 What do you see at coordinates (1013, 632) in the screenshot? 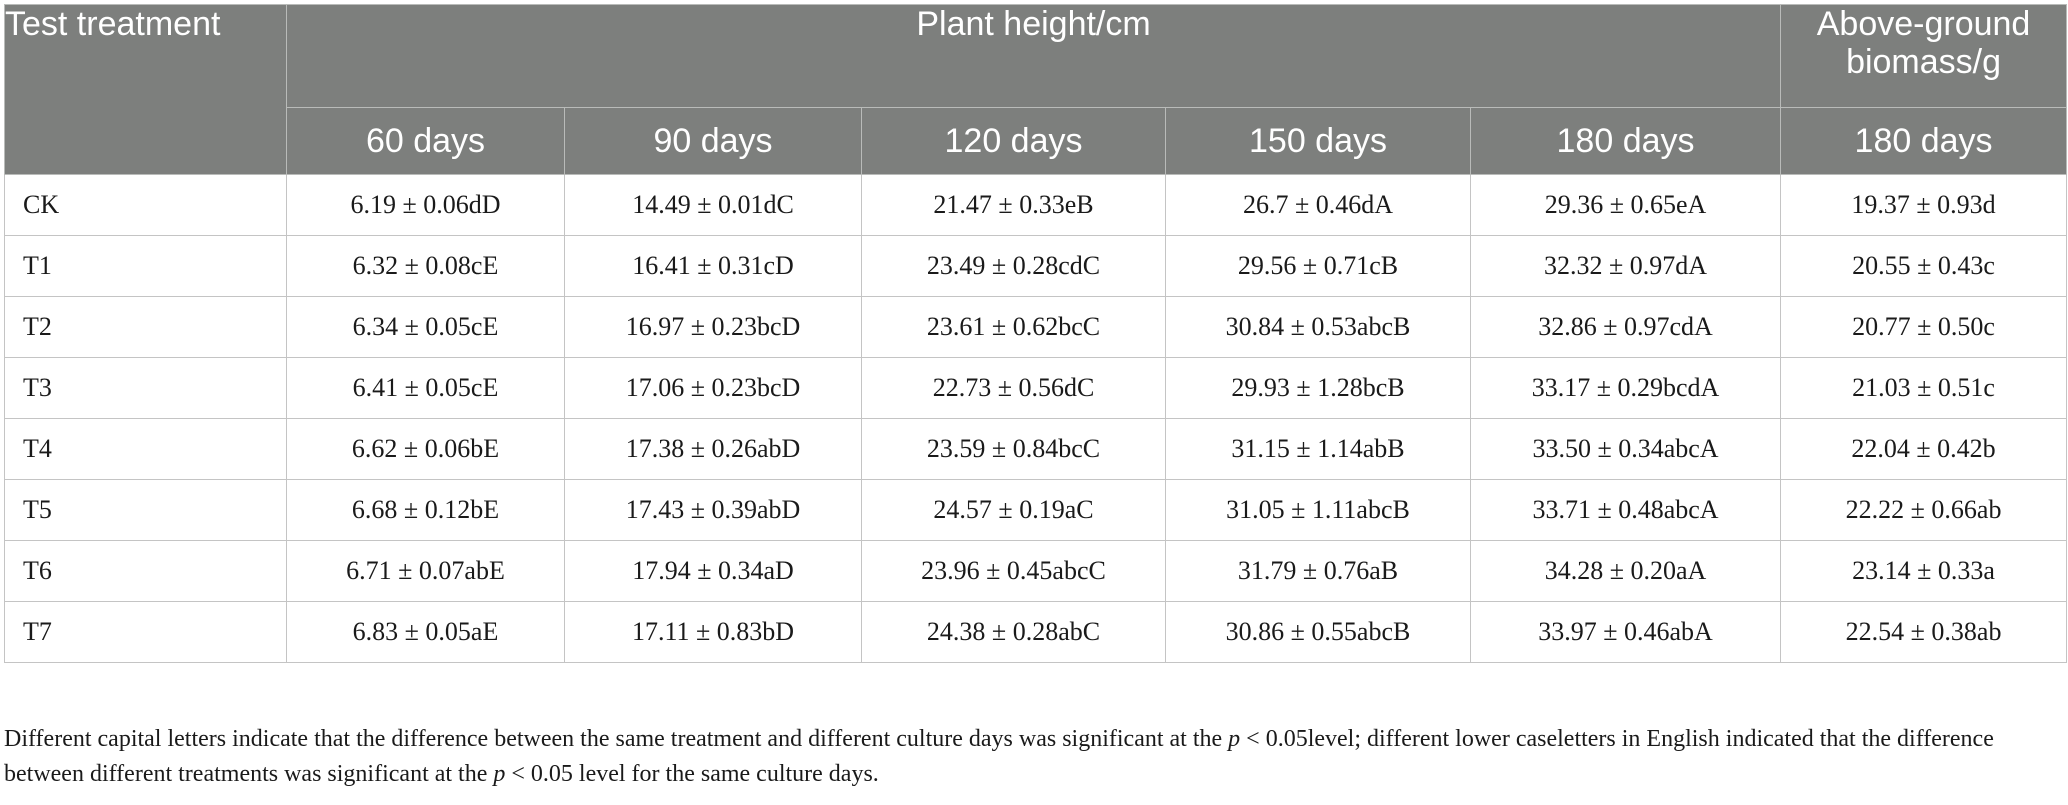
I see `table-cell: 24.38 ± 0.28abC` at bounding box center [1013, 632].